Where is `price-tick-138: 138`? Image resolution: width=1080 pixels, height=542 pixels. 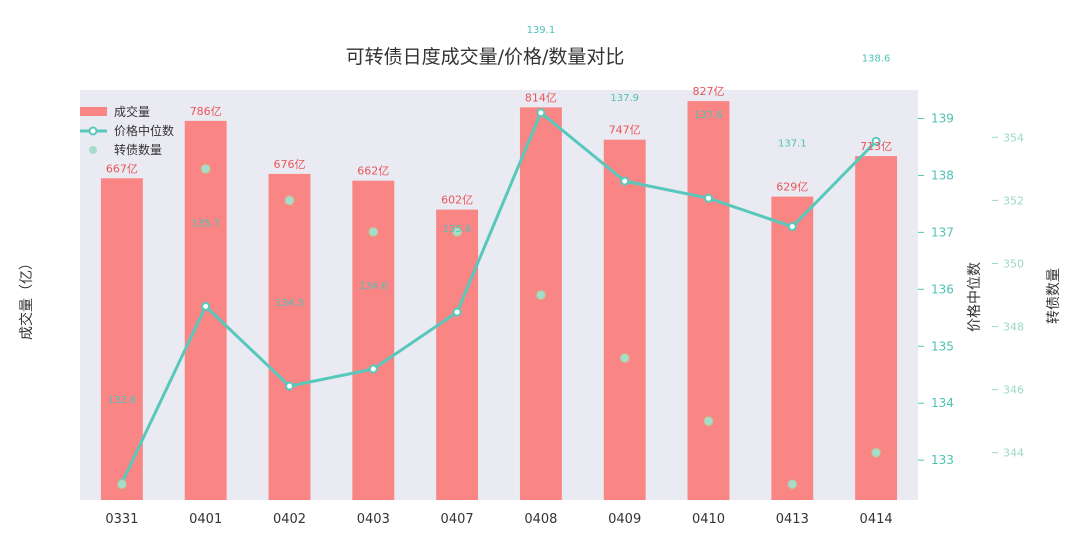 price-tick-138: 138 is located at coordinates (942, 175).